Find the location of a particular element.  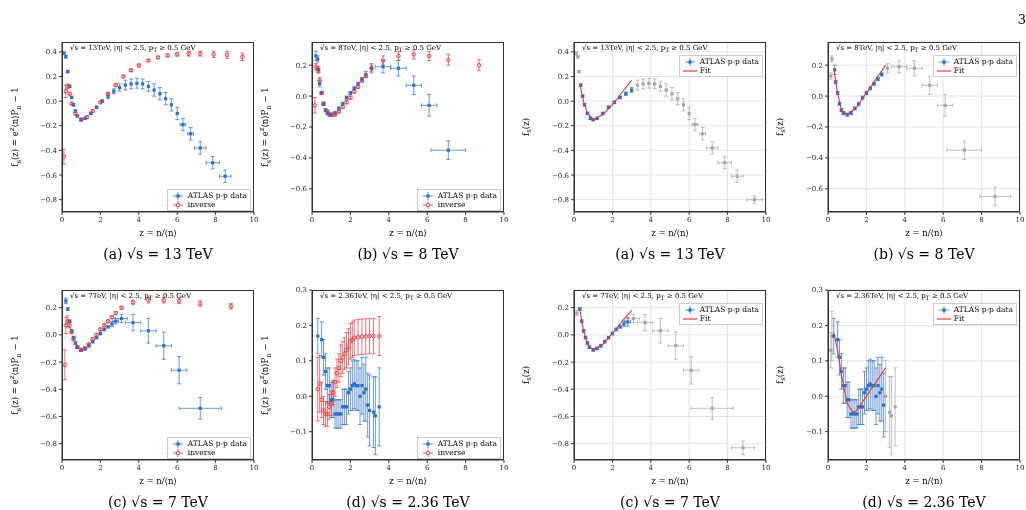

text: 3 is located at coordinates (1021, 19).